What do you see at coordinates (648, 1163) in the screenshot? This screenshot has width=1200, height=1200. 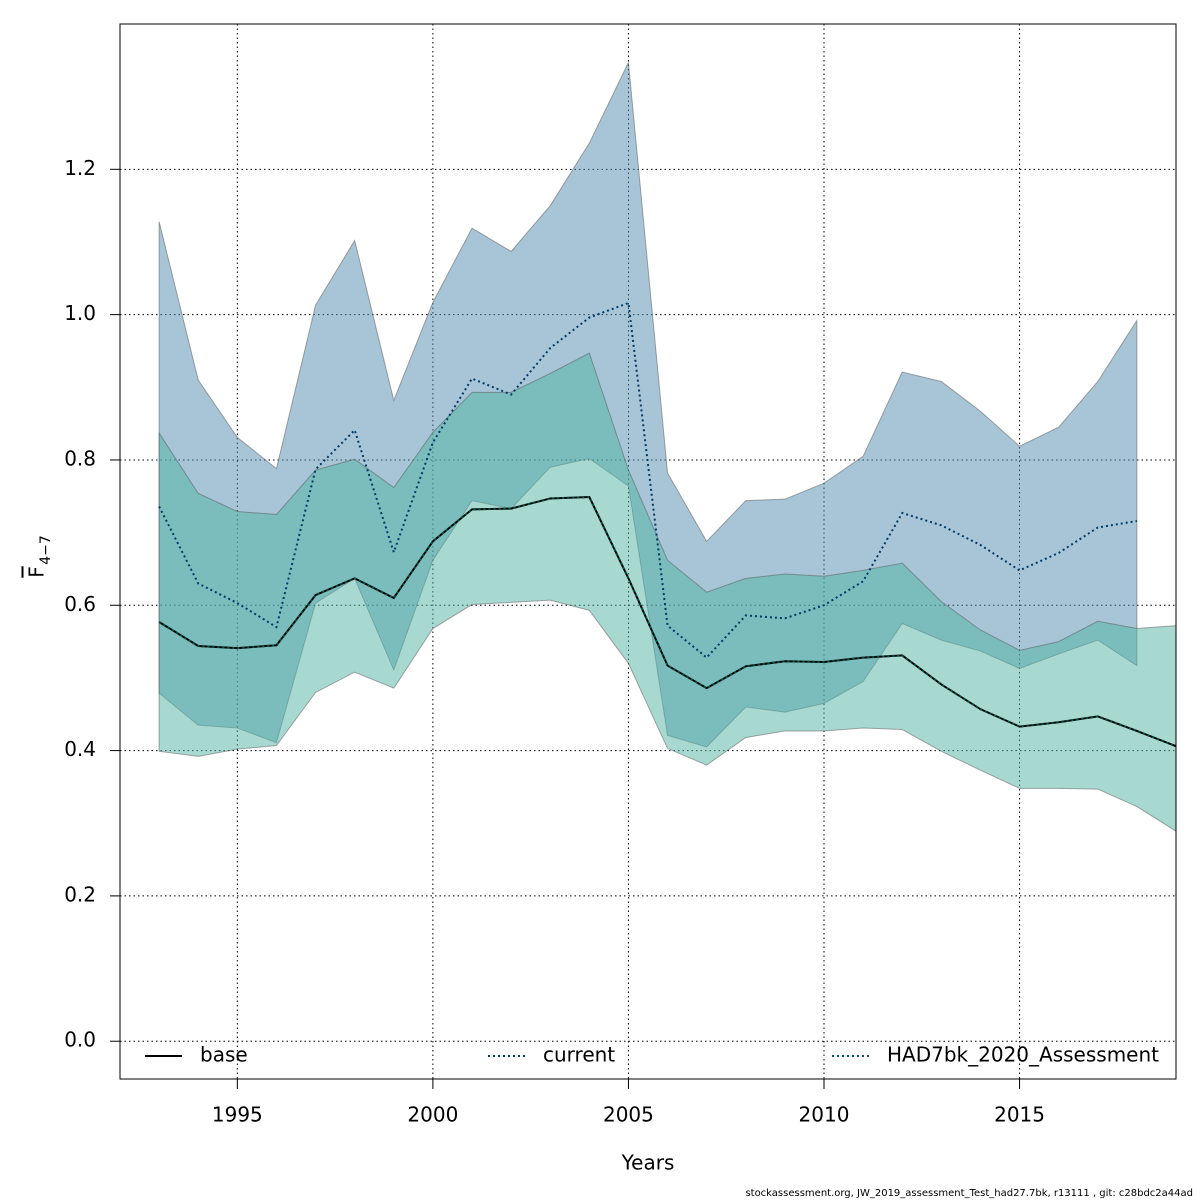 I see `x-axis-label: Years` at bounding box center [648, 1163].